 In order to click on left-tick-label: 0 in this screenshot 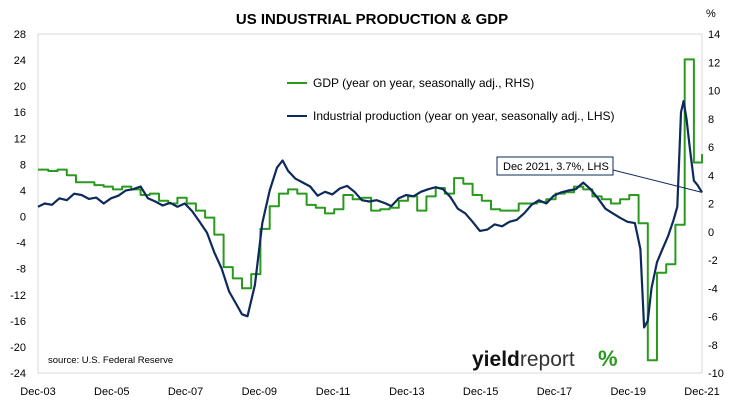, I will do `click(23, 218)`.